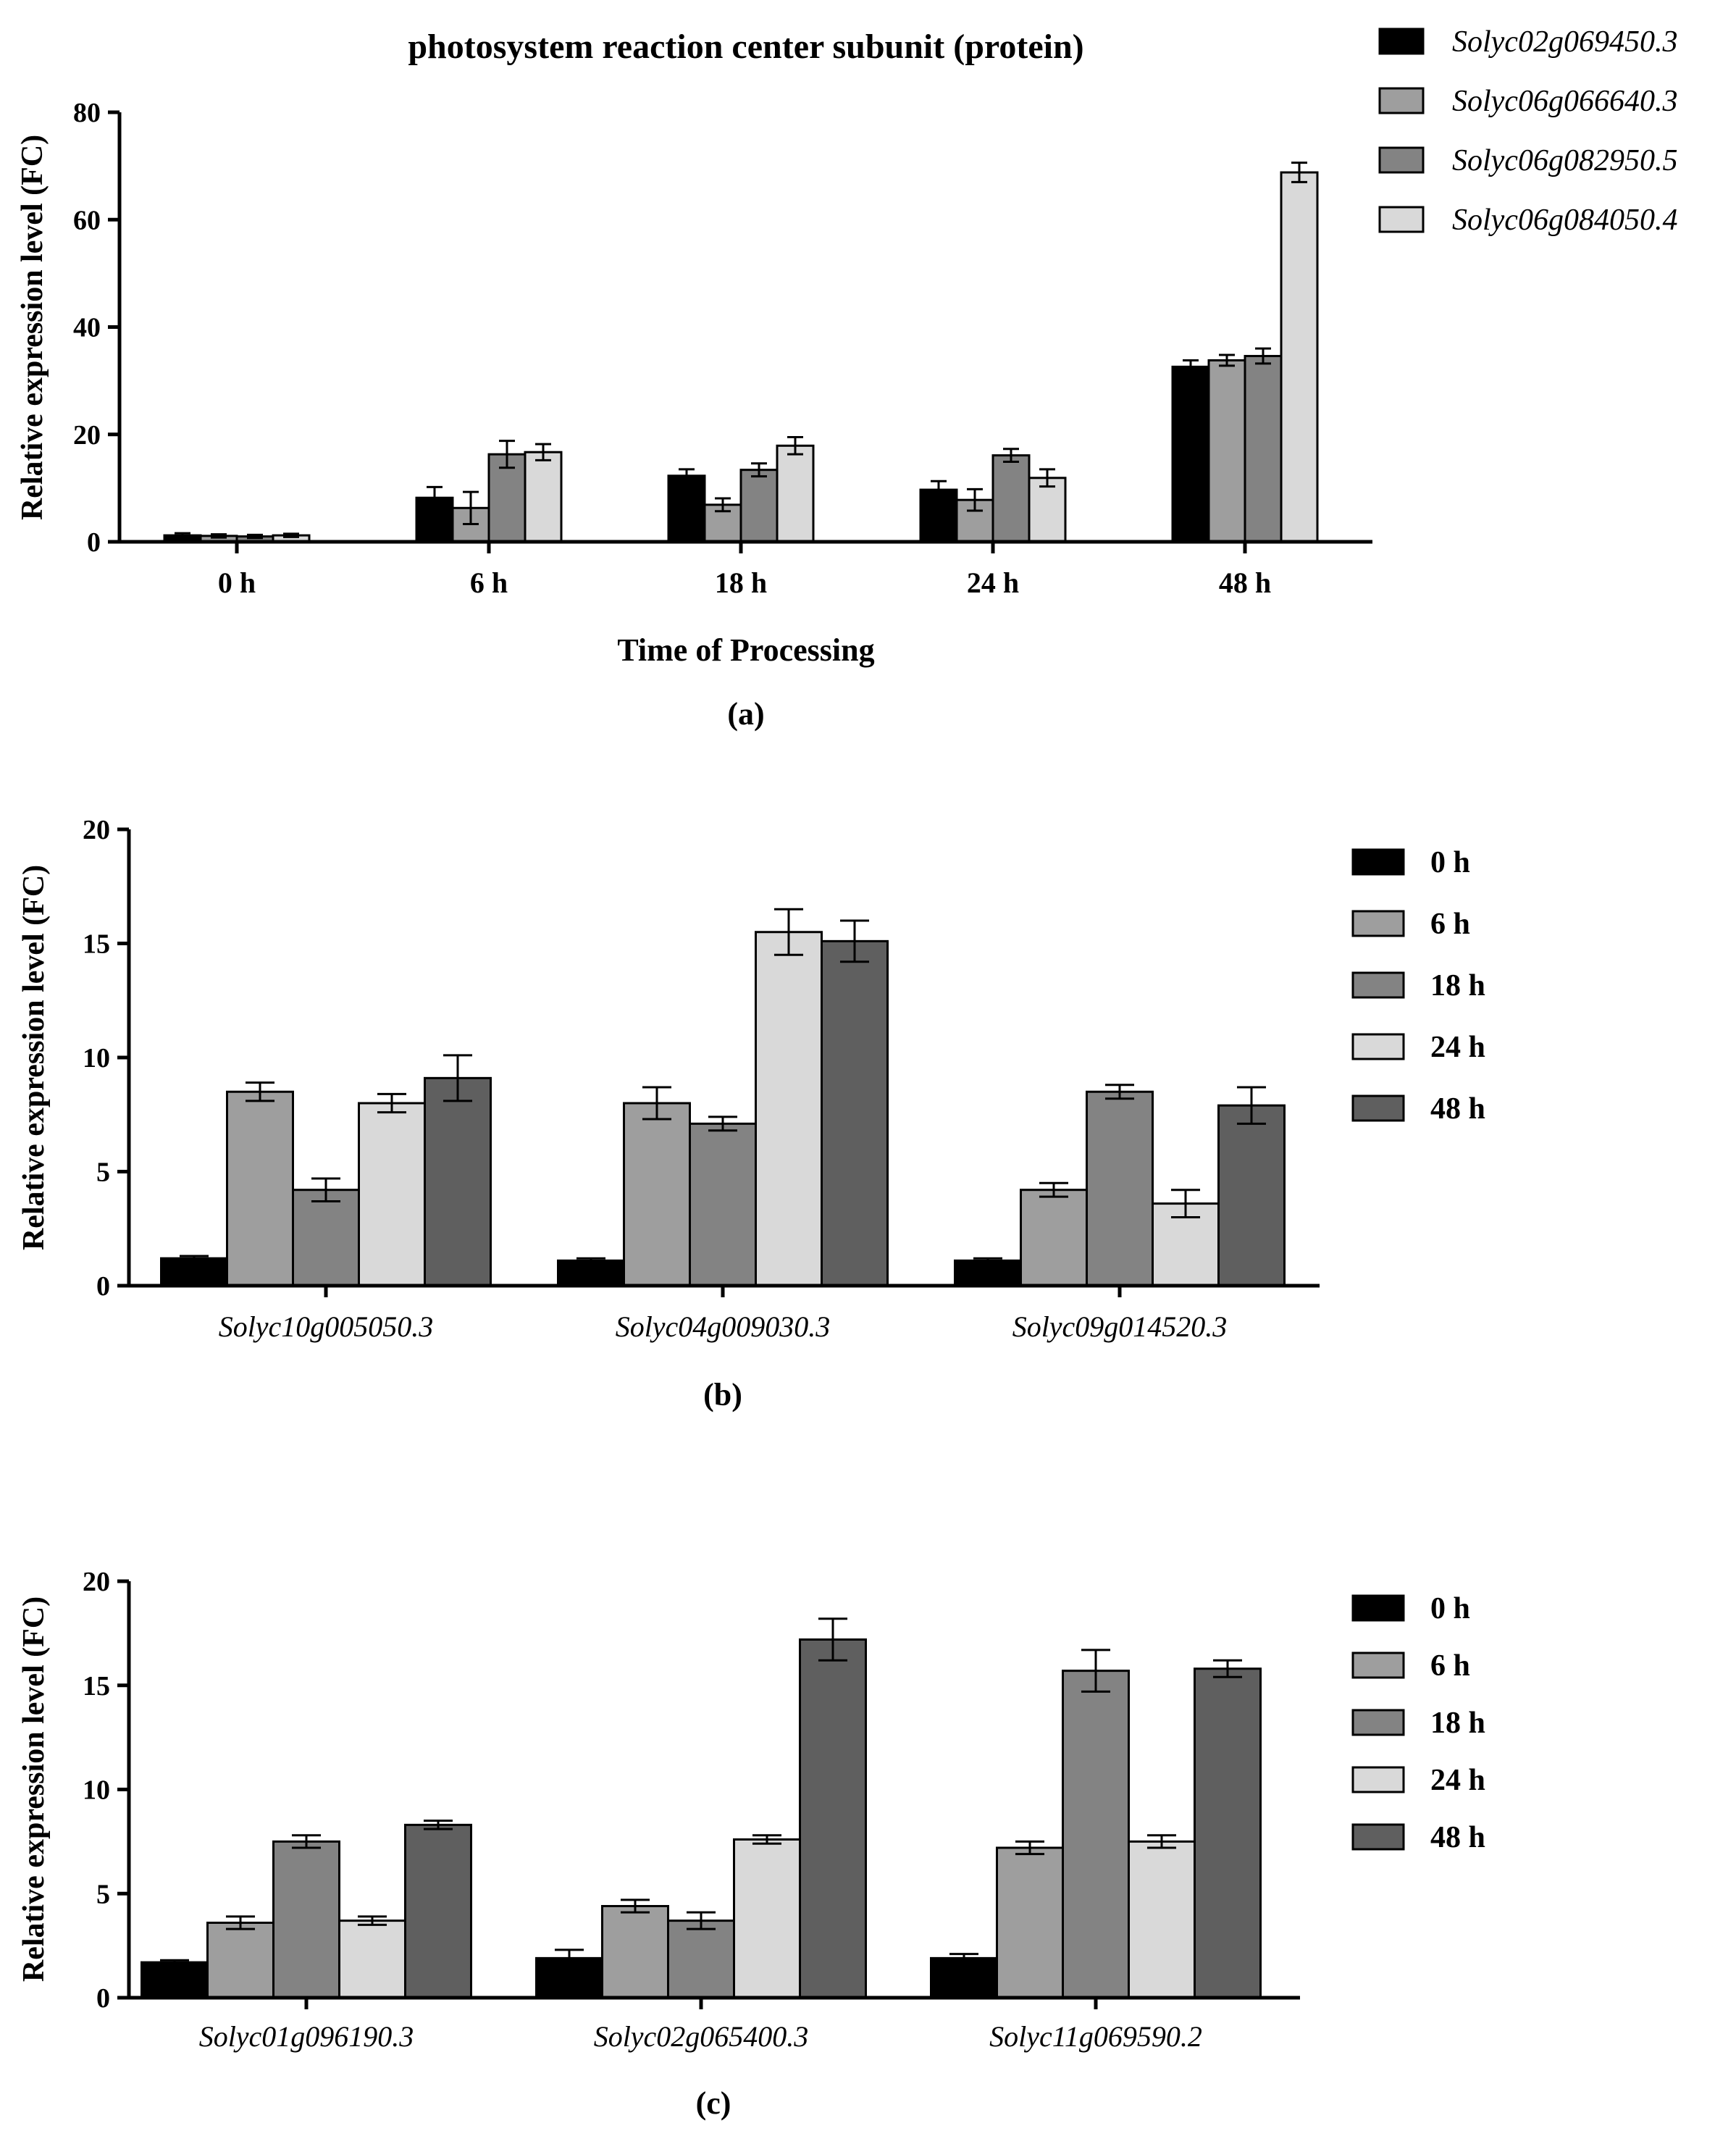 This screenshot has width=1736, height=2131. I want to click on x-tick-label: Solyc10g005050.3, so click(327, 1326).